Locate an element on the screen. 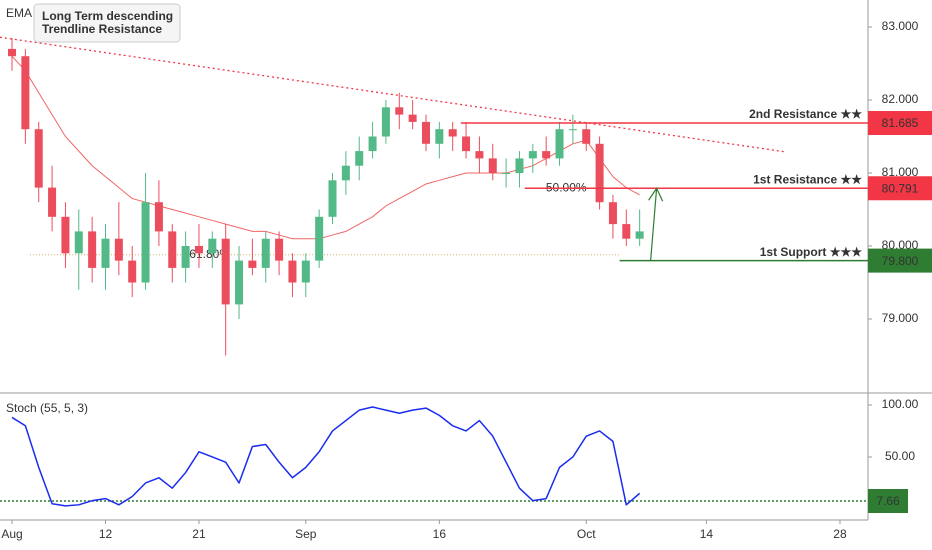  y-tick-label: 83.000 is located at coordinates (900, 26).